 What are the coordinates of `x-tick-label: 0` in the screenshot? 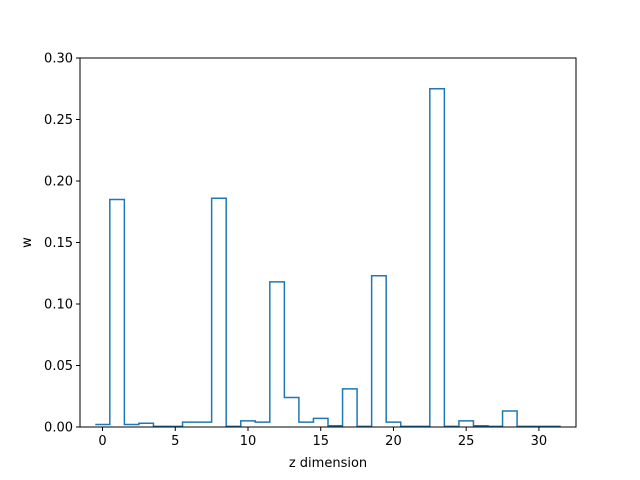 It's located at (102, 441).